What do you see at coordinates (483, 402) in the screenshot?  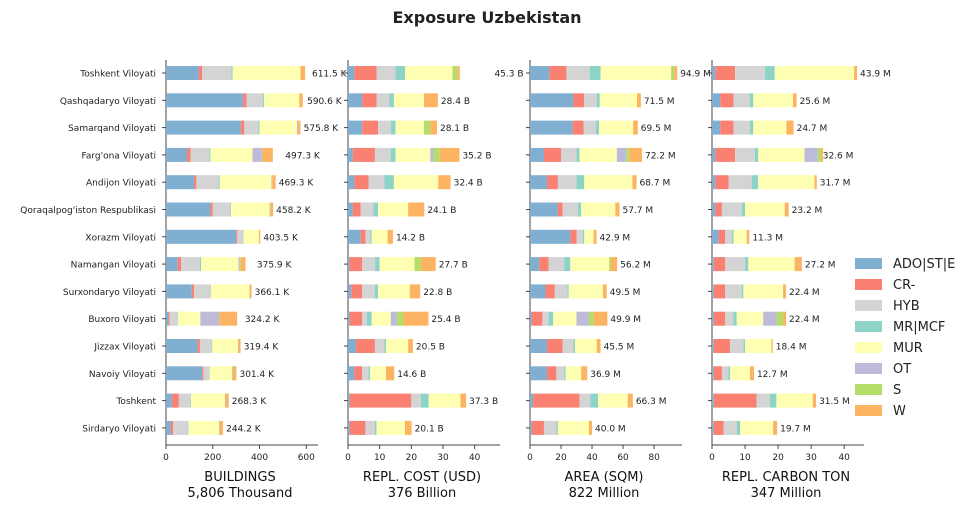 I see `data-label: 37.3 B` at bounding box center [483, 402].